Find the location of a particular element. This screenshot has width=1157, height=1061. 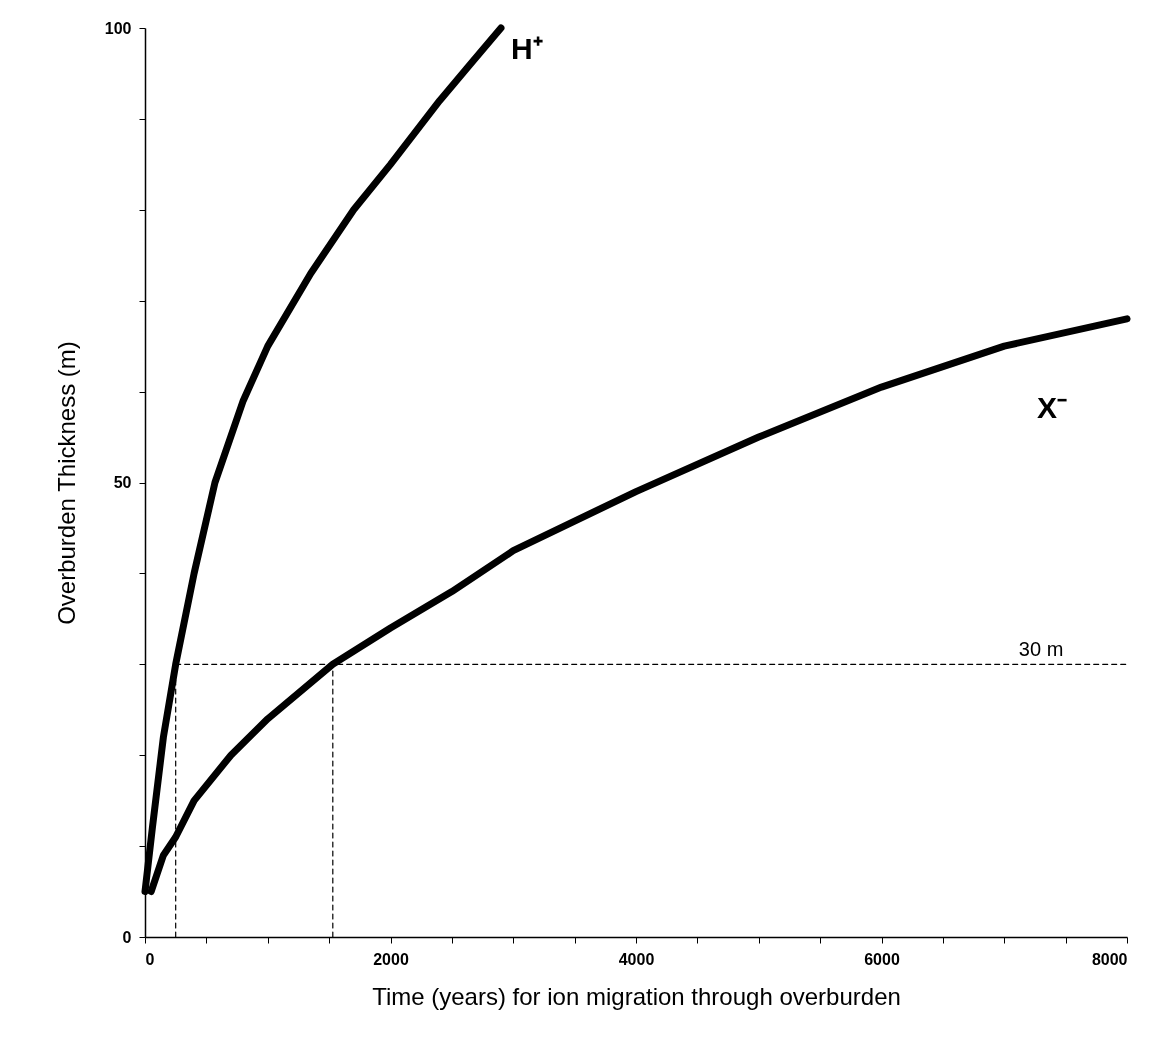

y-tick-label: 0 is located at coordinates (127, 937).